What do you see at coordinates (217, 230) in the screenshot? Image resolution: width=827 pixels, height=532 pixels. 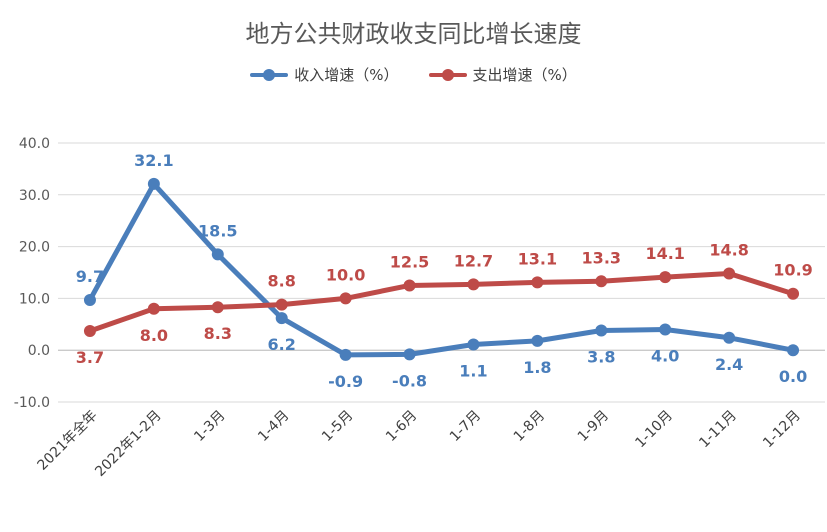 I see `data-label: 18.5` at bounding box center [217, 230].